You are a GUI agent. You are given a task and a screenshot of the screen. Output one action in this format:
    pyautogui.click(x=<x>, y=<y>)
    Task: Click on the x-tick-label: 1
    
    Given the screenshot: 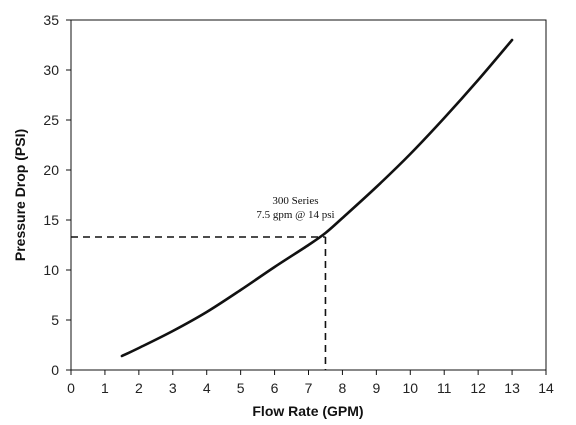 What is the action you would take?
    pyautogui.click(x=105, y=388)
    